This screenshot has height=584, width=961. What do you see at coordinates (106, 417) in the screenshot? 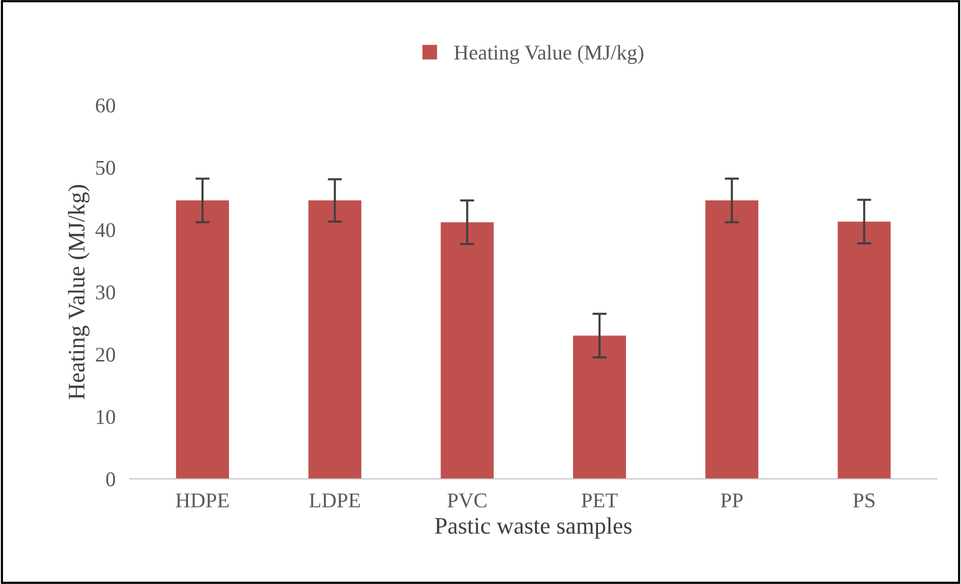
I see `y-tick-label: 10` at bounding box center [106, 417].